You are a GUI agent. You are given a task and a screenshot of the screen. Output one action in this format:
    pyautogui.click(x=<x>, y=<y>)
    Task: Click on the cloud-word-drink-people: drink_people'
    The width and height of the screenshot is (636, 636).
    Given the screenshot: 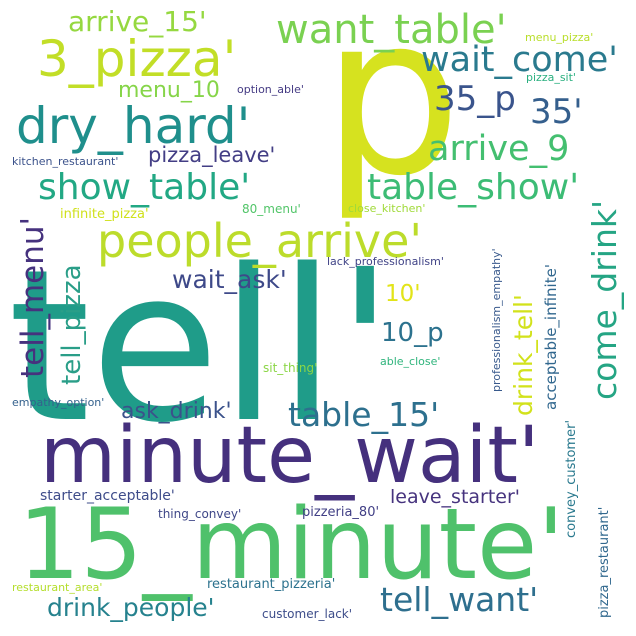 What is the action you would take?
    pyautogui.click(x=131, y=607)
    